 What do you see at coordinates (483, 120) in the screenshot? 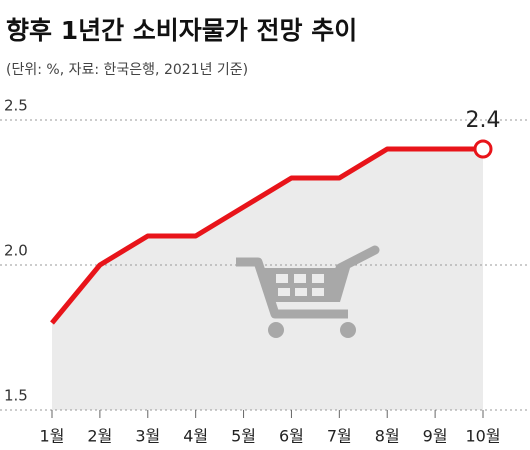
I see `value-label: 2.4` at bounding box center [483, 120].